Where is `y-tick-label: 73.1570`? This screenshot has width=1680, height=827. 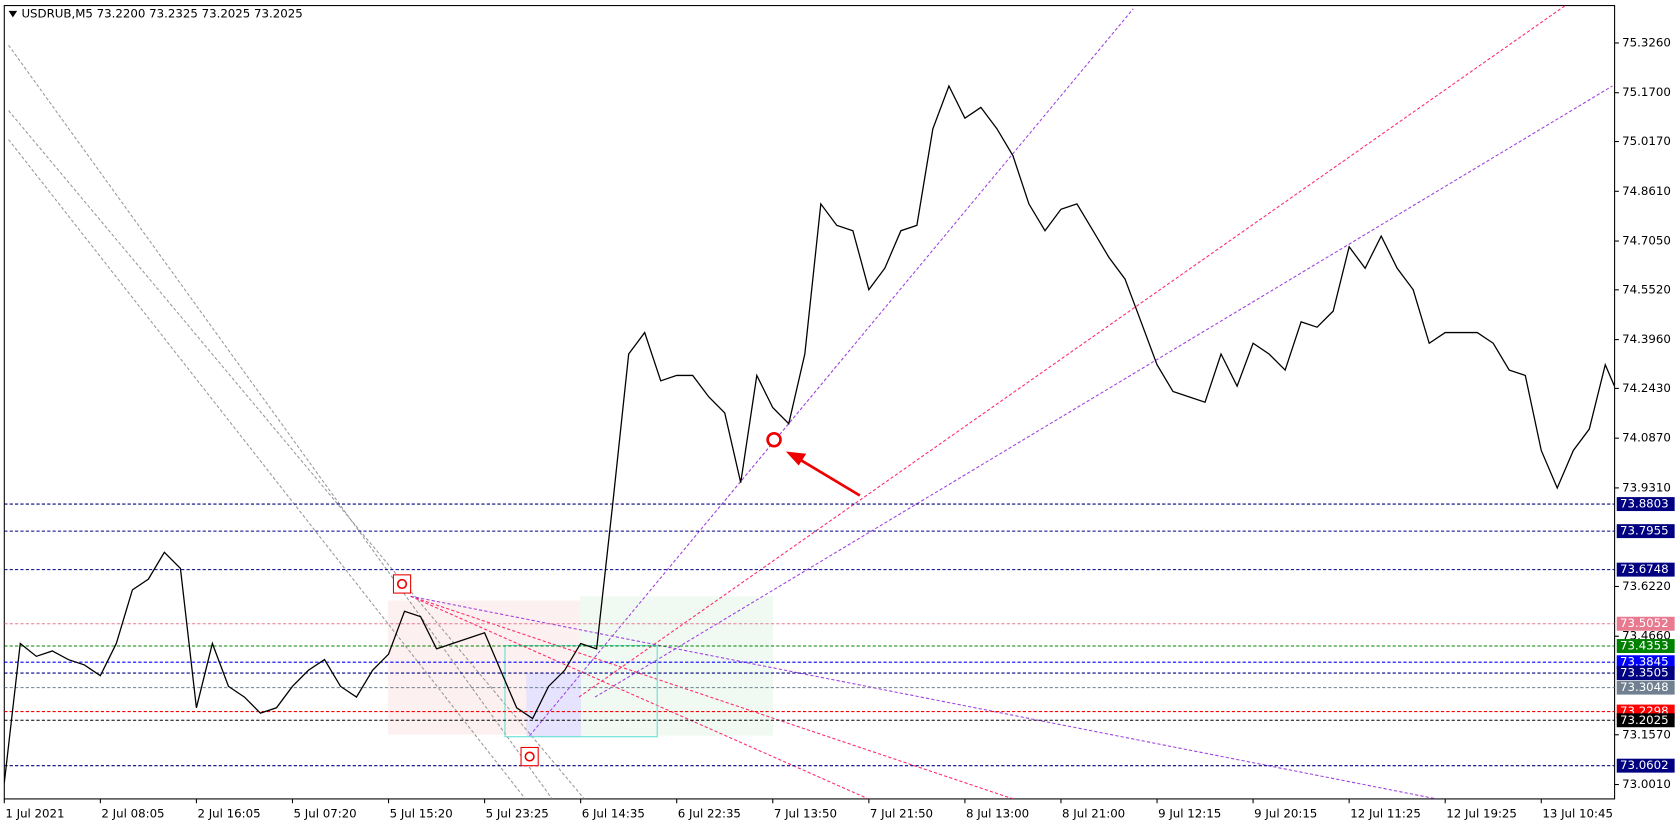
y-tick-label: 73.1570 is located at coordinates (1646, 734).